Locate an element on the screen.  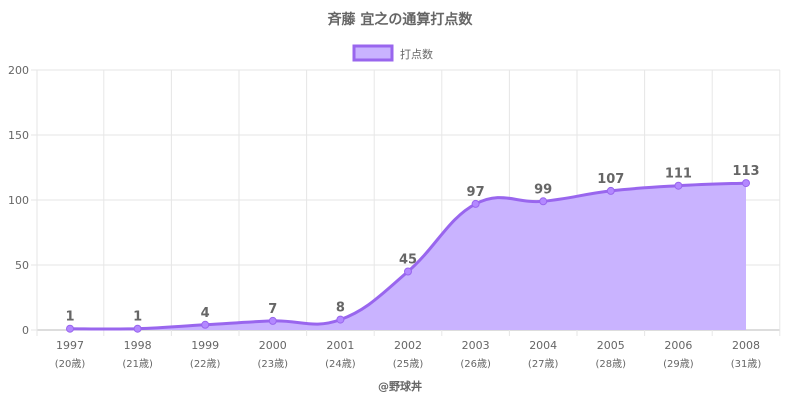
x-tick-sublabel: (28歳) is located at coordinates (611, 364).